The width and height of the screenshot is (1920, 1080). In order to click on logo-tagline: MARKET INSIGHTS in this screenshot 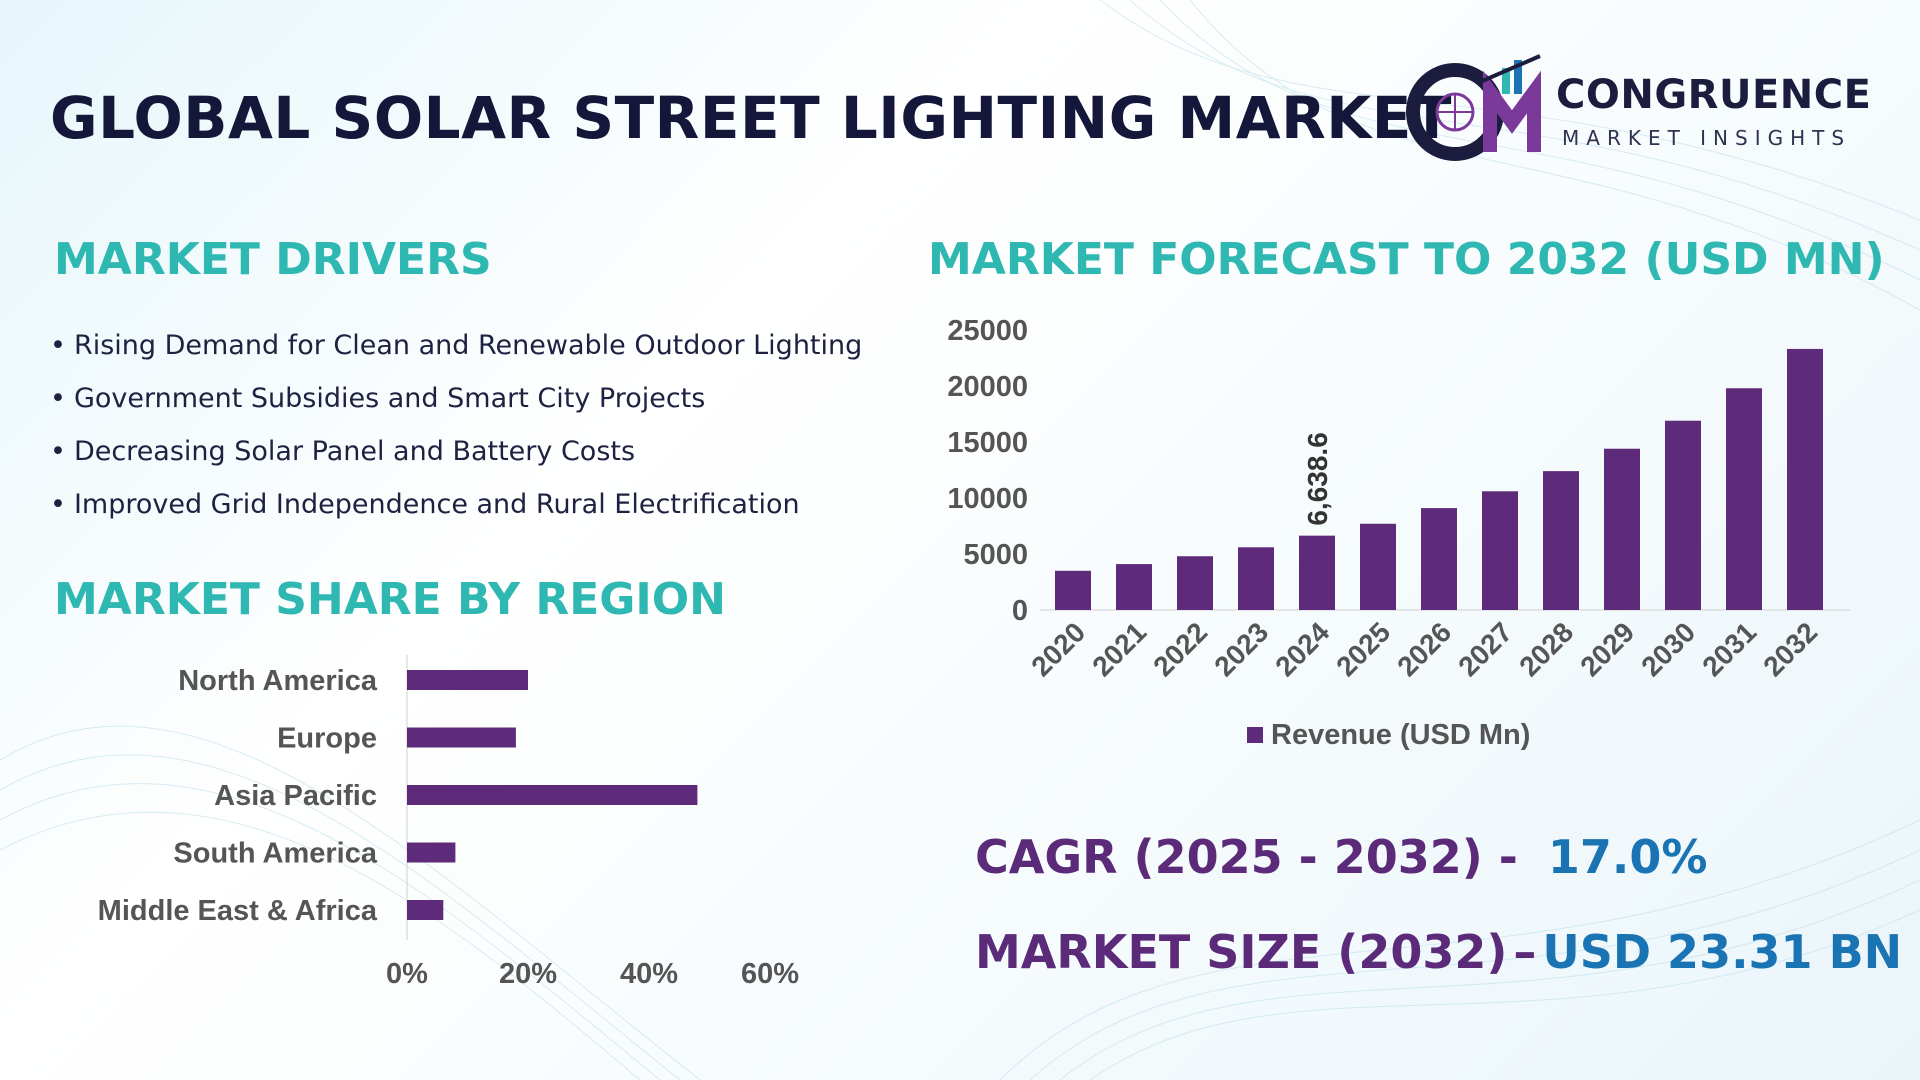, I will do `click(1707, 138)`.